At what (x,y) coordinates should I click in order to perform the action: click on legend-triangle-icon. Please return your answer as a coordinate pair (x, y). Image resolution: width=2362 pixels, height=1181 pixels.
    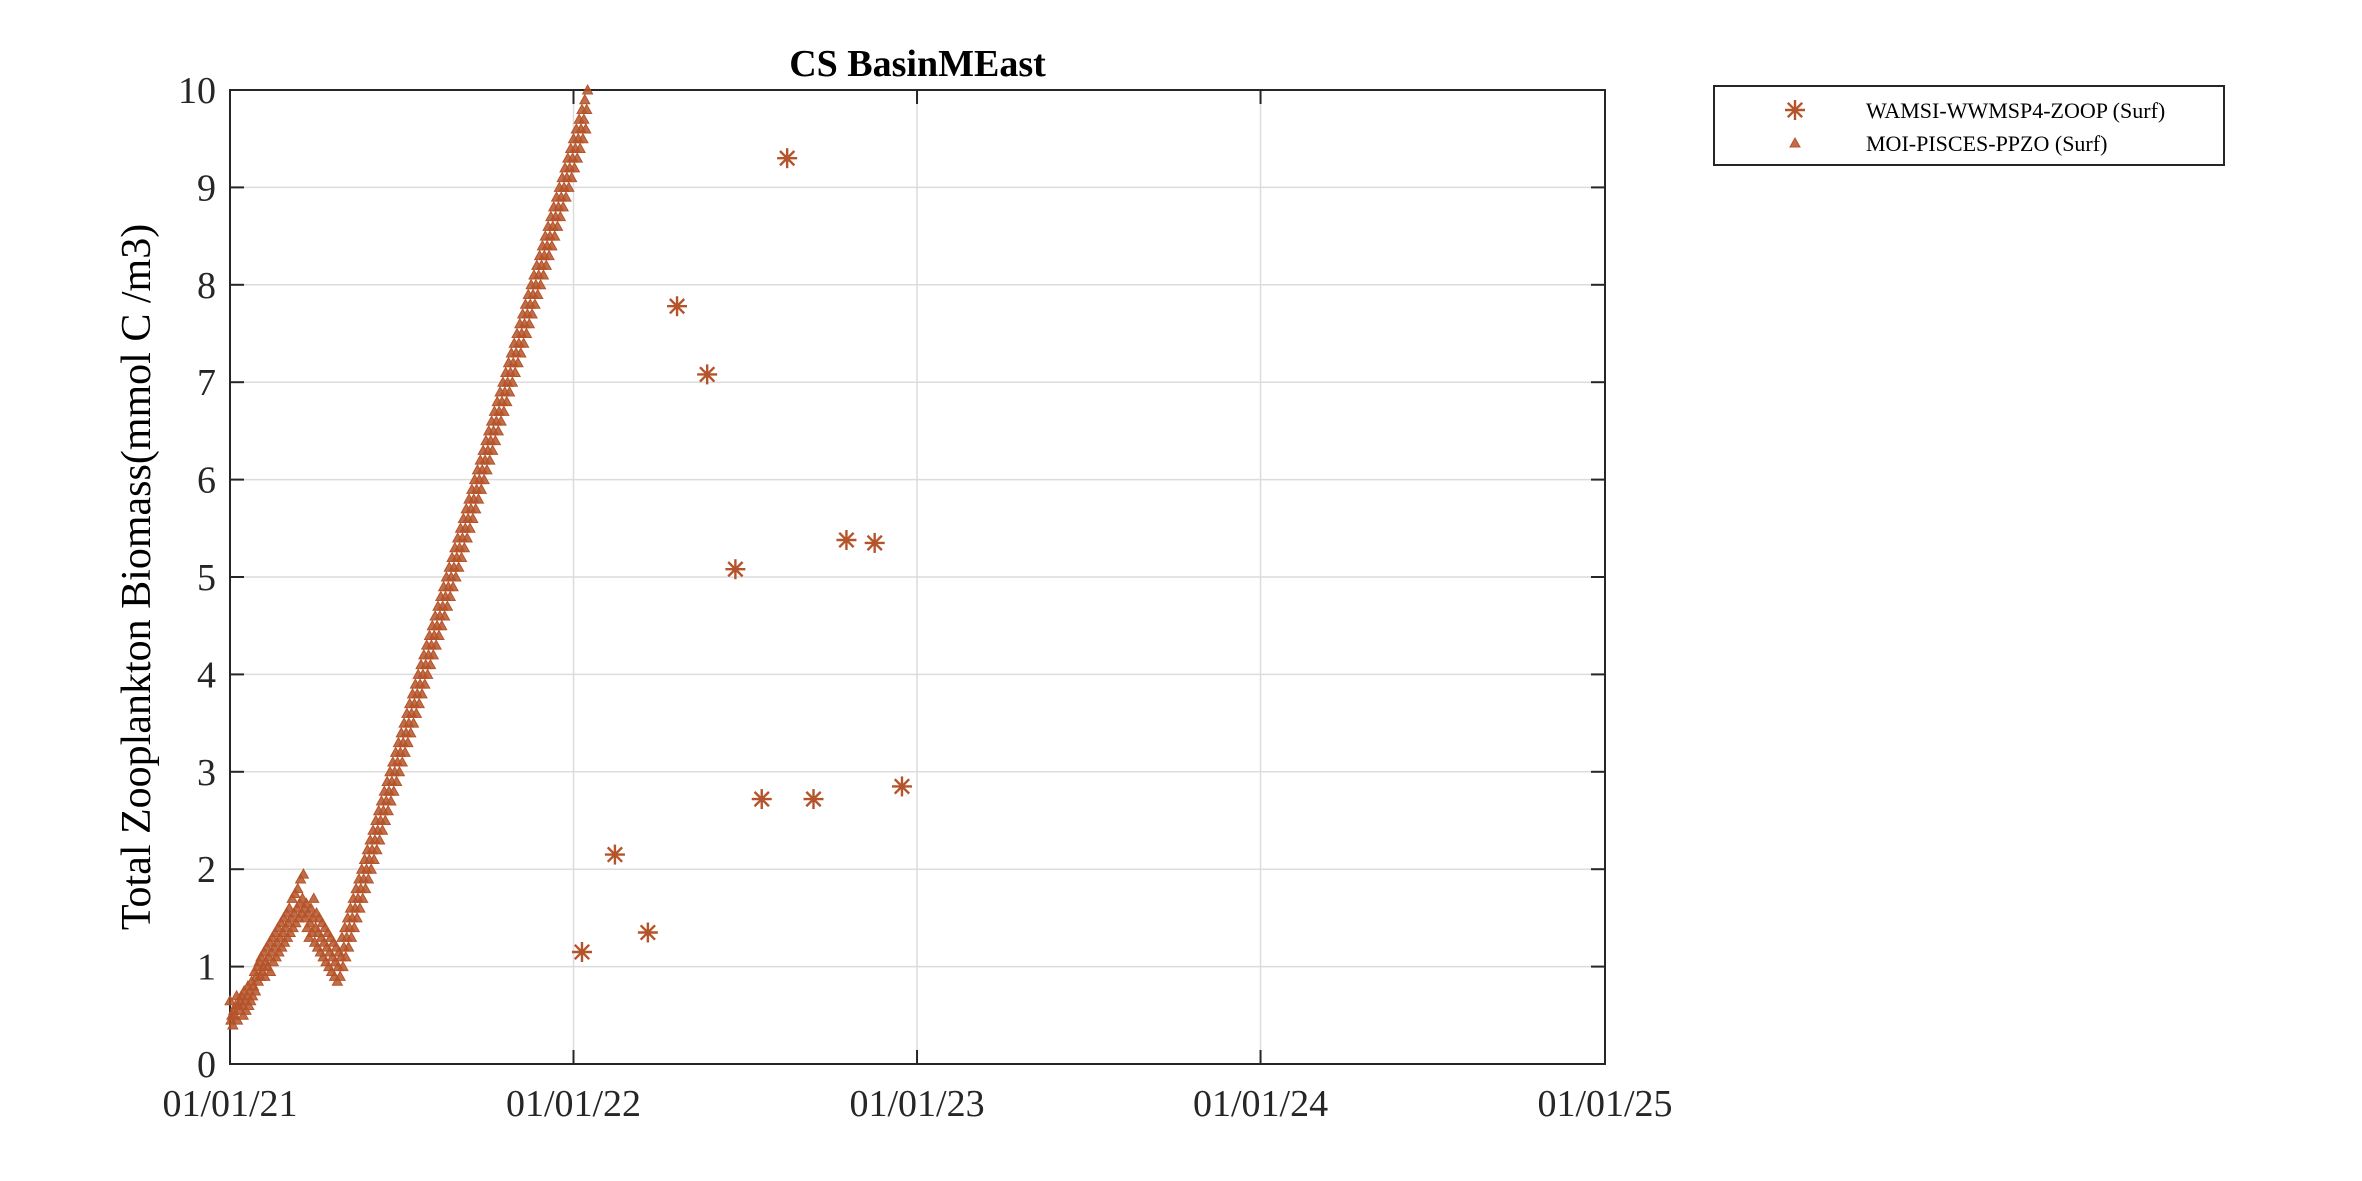
    Looking at the image, I should click on (1795, 142).